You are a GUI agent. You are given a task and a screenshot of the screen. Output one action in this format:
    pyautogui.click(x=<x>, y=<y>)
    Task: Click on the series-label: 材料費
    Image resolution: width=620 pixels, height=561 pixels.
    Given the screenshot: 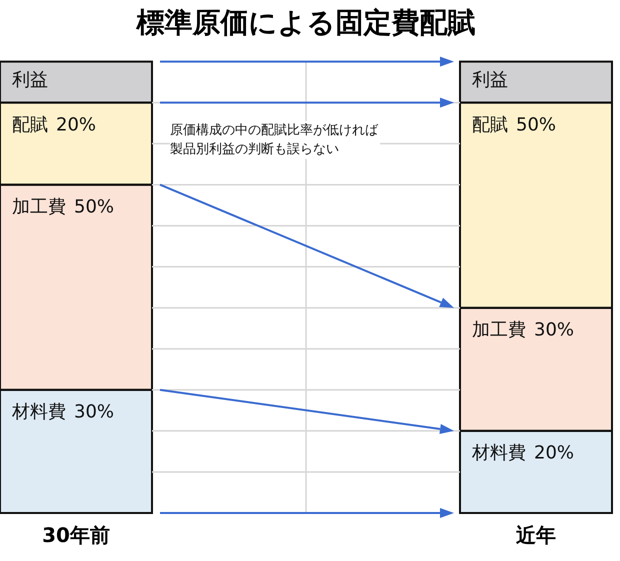 What is the action you would take?
    pyautogui.click(x=498, y=453)
    